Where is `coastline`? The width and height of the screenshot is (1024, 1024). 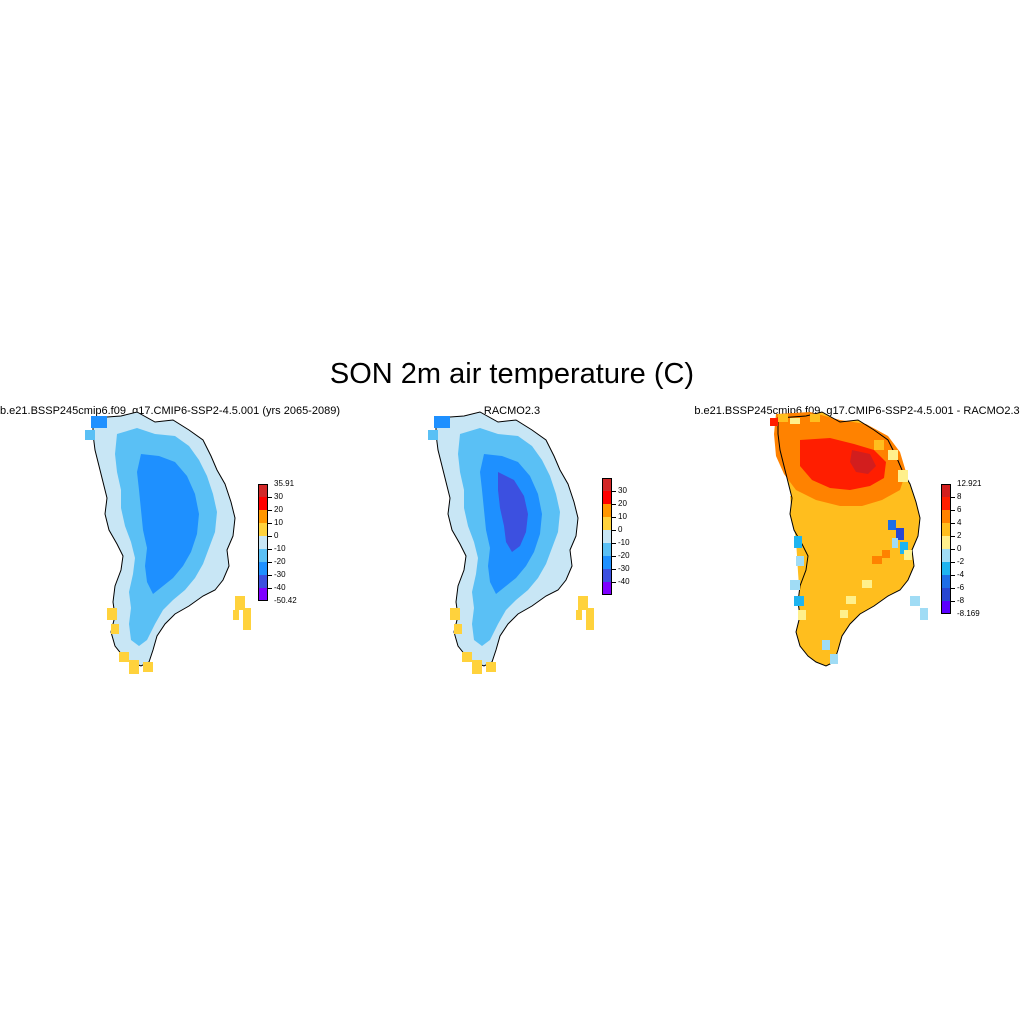 coastline is located at coordinates (507, 539).